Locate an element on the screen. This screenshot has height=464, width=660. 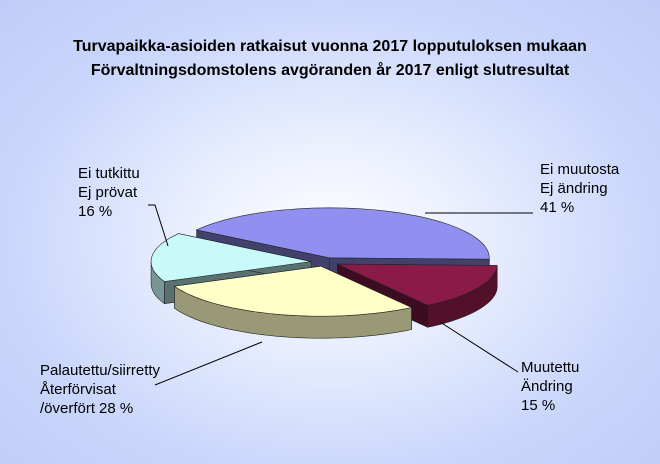
value-label: 16 % is located at coordinates (95, 211).